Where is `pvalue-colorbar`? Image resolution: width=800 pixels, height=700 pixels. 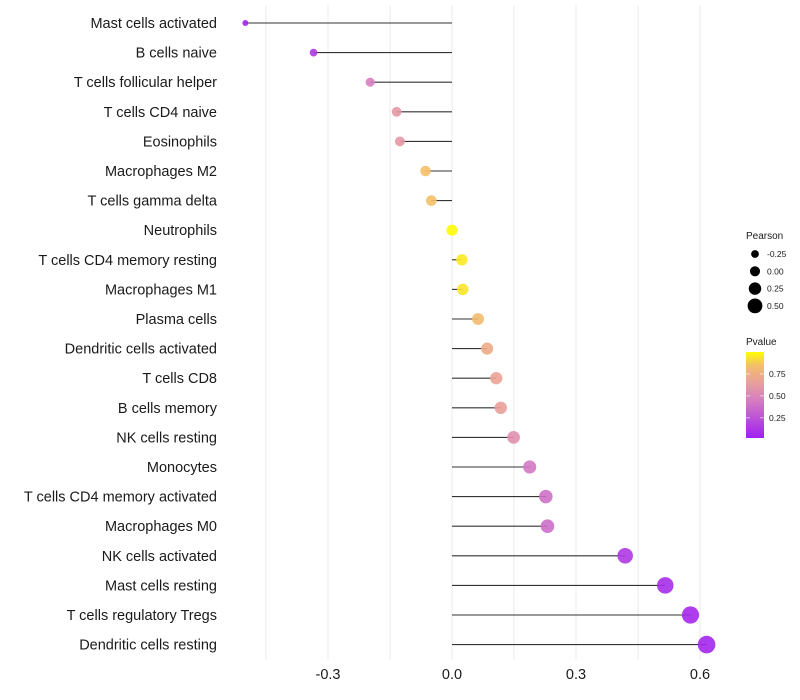 pvalue-colorbar is located at coordinates (755, 395).